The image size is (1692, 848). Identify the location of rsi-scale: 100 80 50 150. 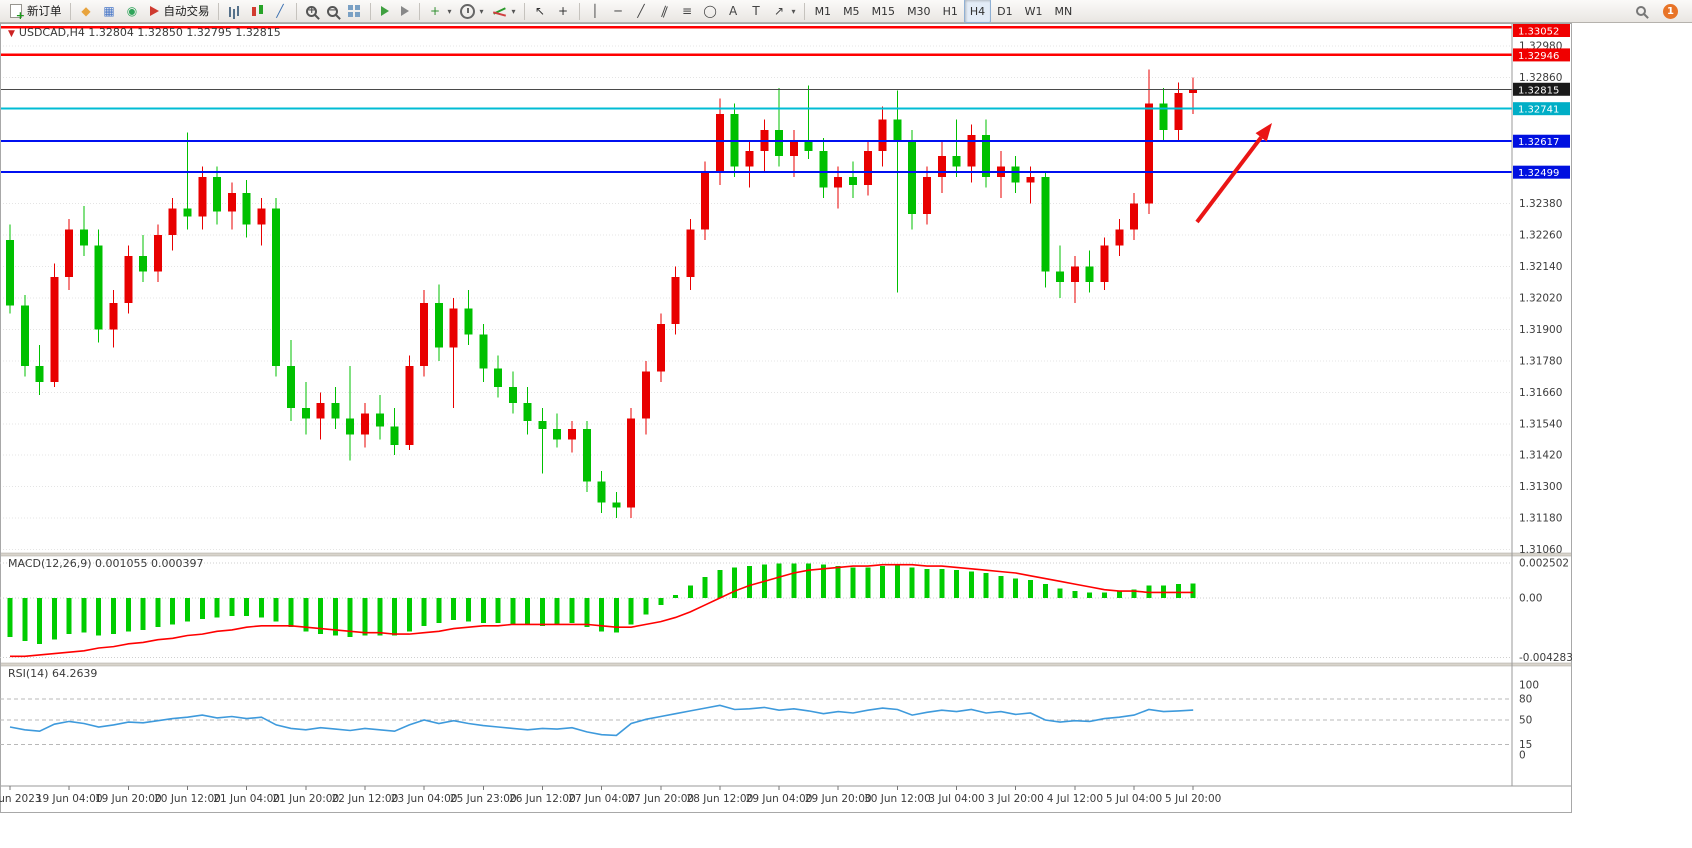
(1529, 721).